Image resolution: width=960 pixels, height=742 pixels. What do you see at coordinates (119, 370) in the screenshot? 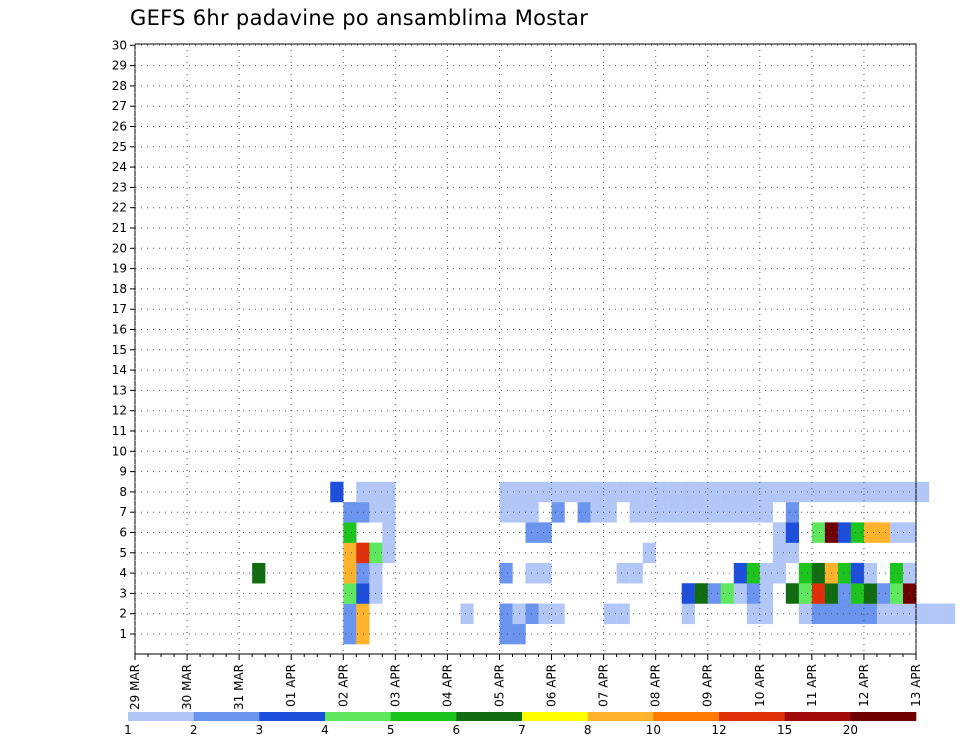
I see `y-tick-label: 14` at bounding box center [119, 370].